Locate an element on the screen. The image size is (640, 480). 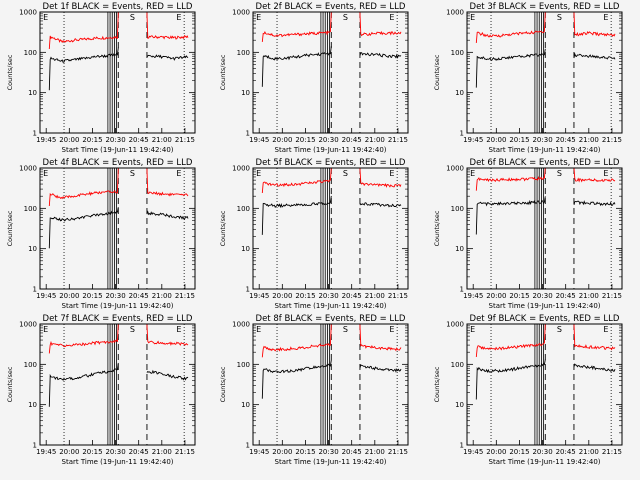
chart-title: Det 9f BLACK = Events, RED = LLD is located at coordinates (545, 319).